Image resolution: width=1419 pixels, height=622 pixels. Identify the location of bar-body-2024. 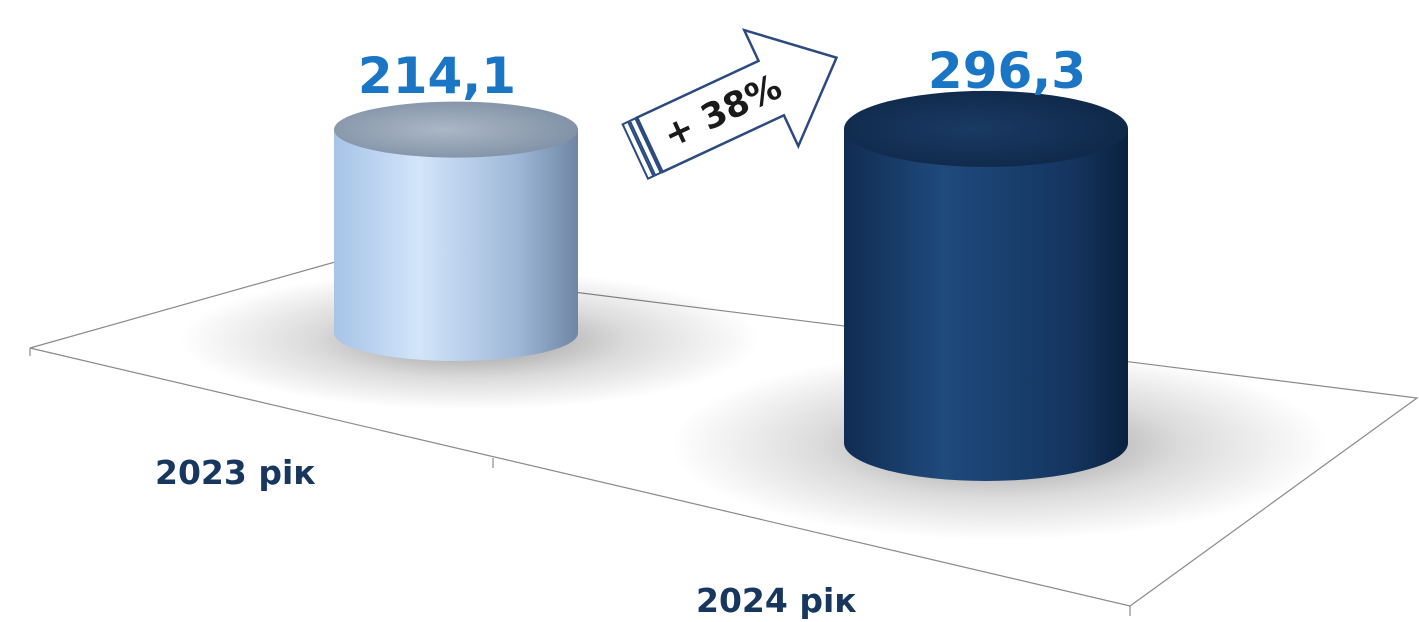
(986, 304).